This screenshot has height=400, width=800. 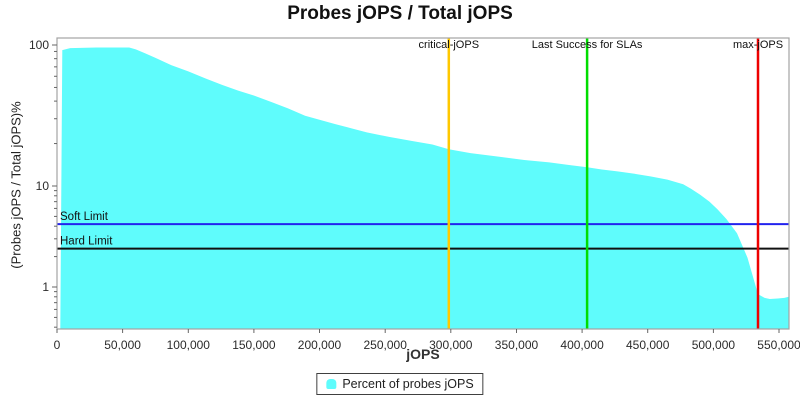 I want to click on vline-label-max-jops: max-jOPS, so click(x=758, y=45).